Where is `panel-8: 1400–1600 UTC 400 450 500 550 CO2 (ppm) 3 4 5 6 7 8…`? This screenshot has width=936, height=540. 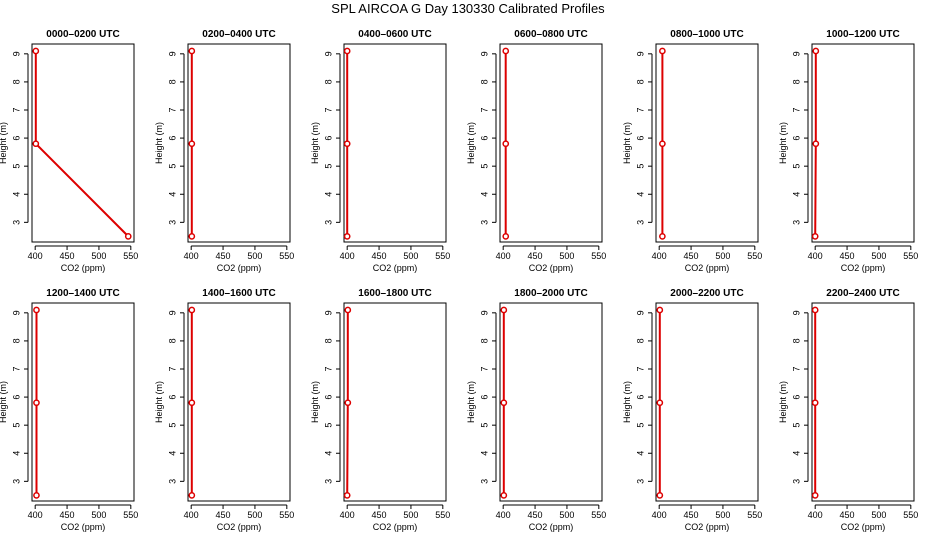 panel-8: 1400–1600 UTC 400 450 500 550 CO2 (ppm) 3 4 5 6 7 8… is located at coordinates (224, 410).